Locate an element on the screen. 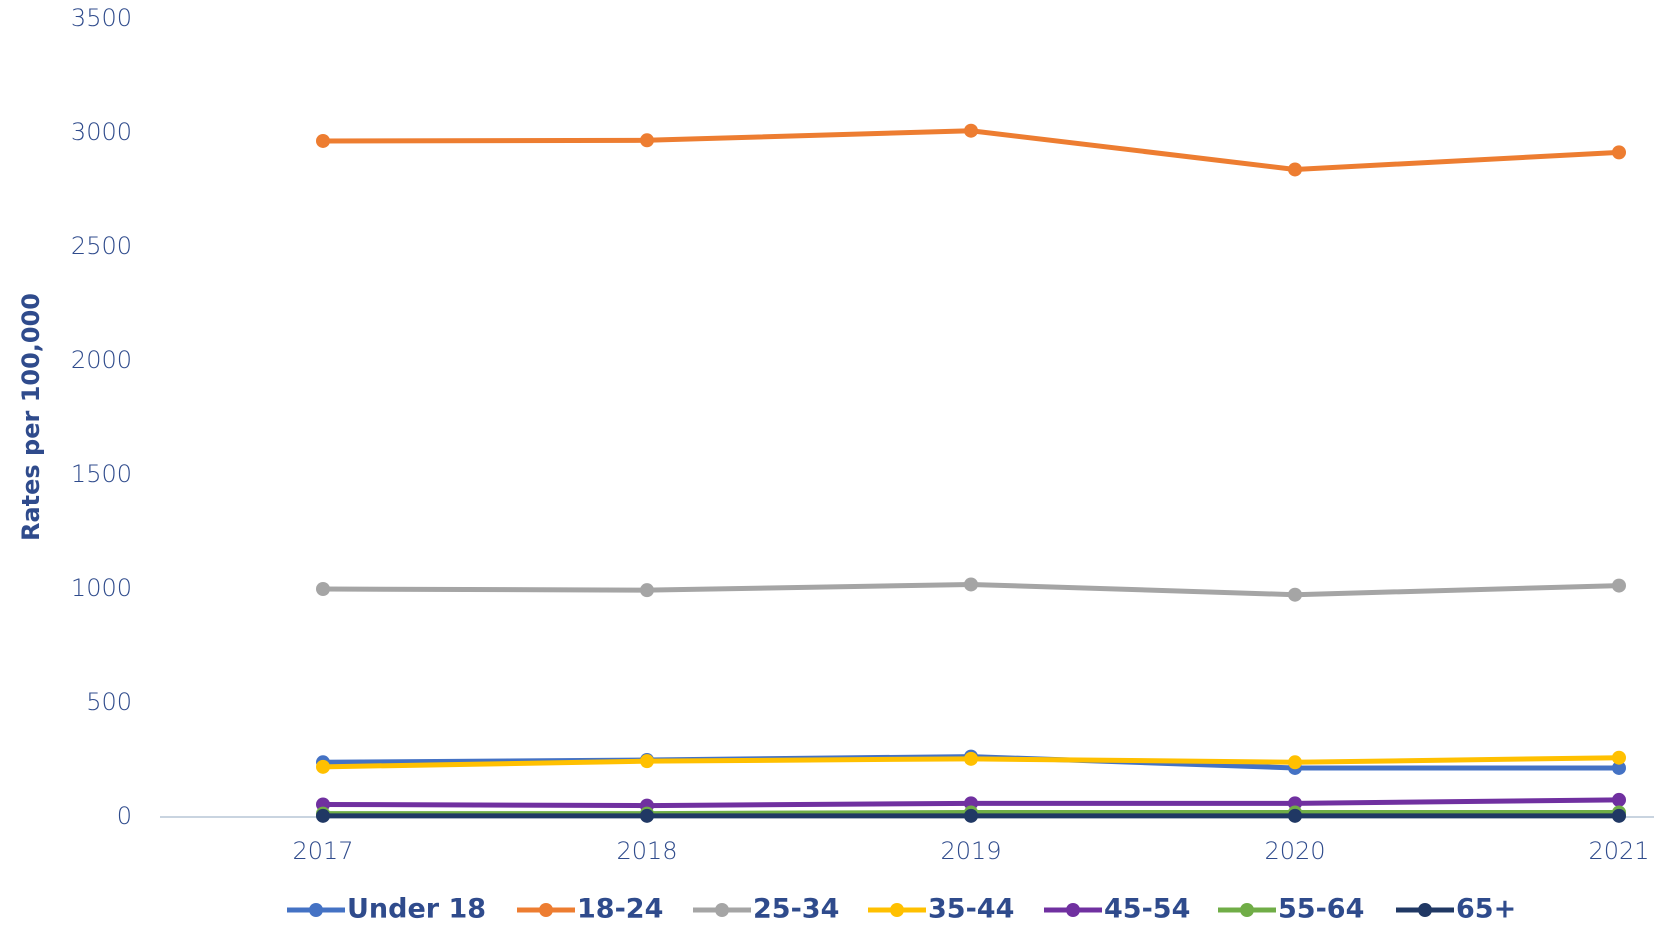  x-tick-label: 2020 is located at coordinates (1294, 851).